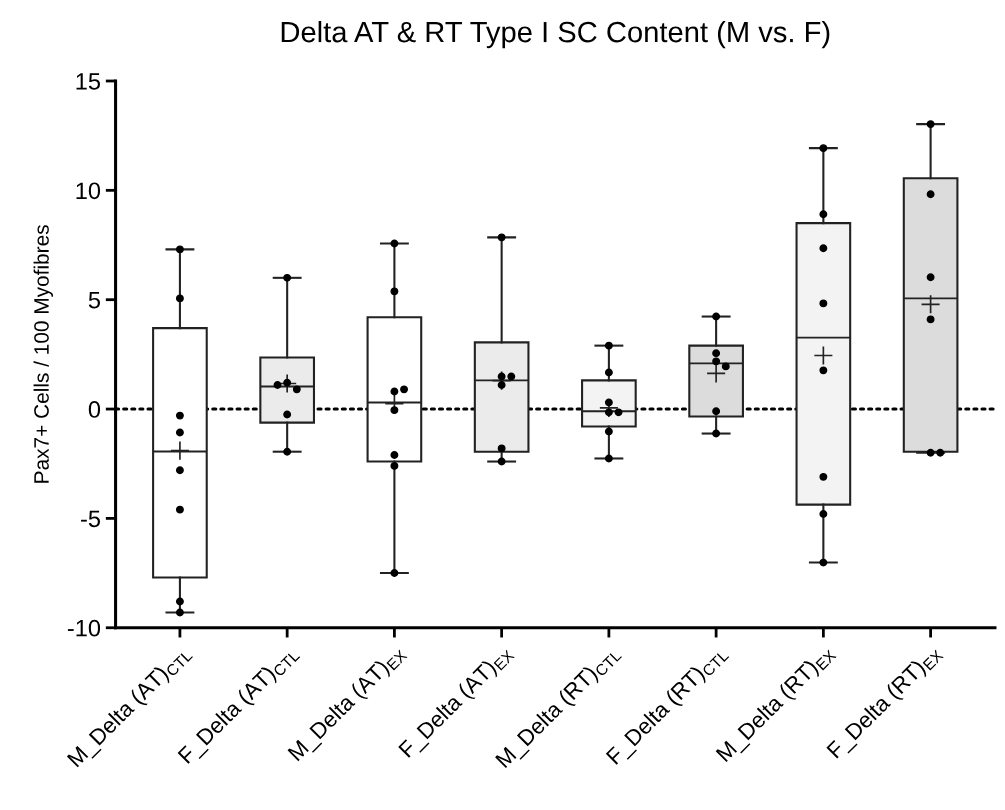  Describe the element at coordinates (94, 409) in the screenshot. I see `y-tick-label: 0` at that location.